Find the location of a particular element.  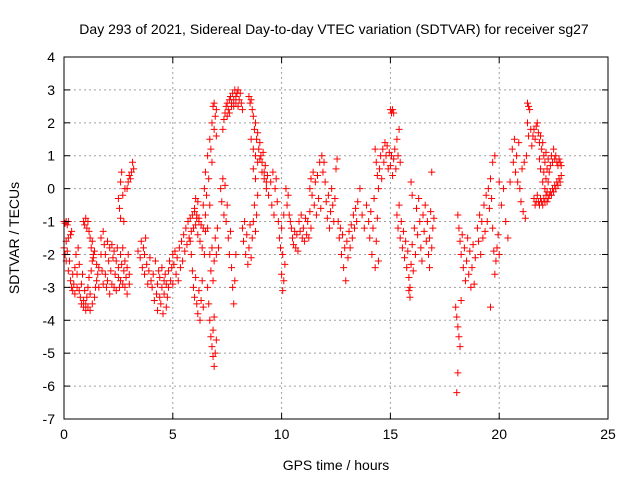

y-tick-label: 0 is located at coordinates (51, 189).